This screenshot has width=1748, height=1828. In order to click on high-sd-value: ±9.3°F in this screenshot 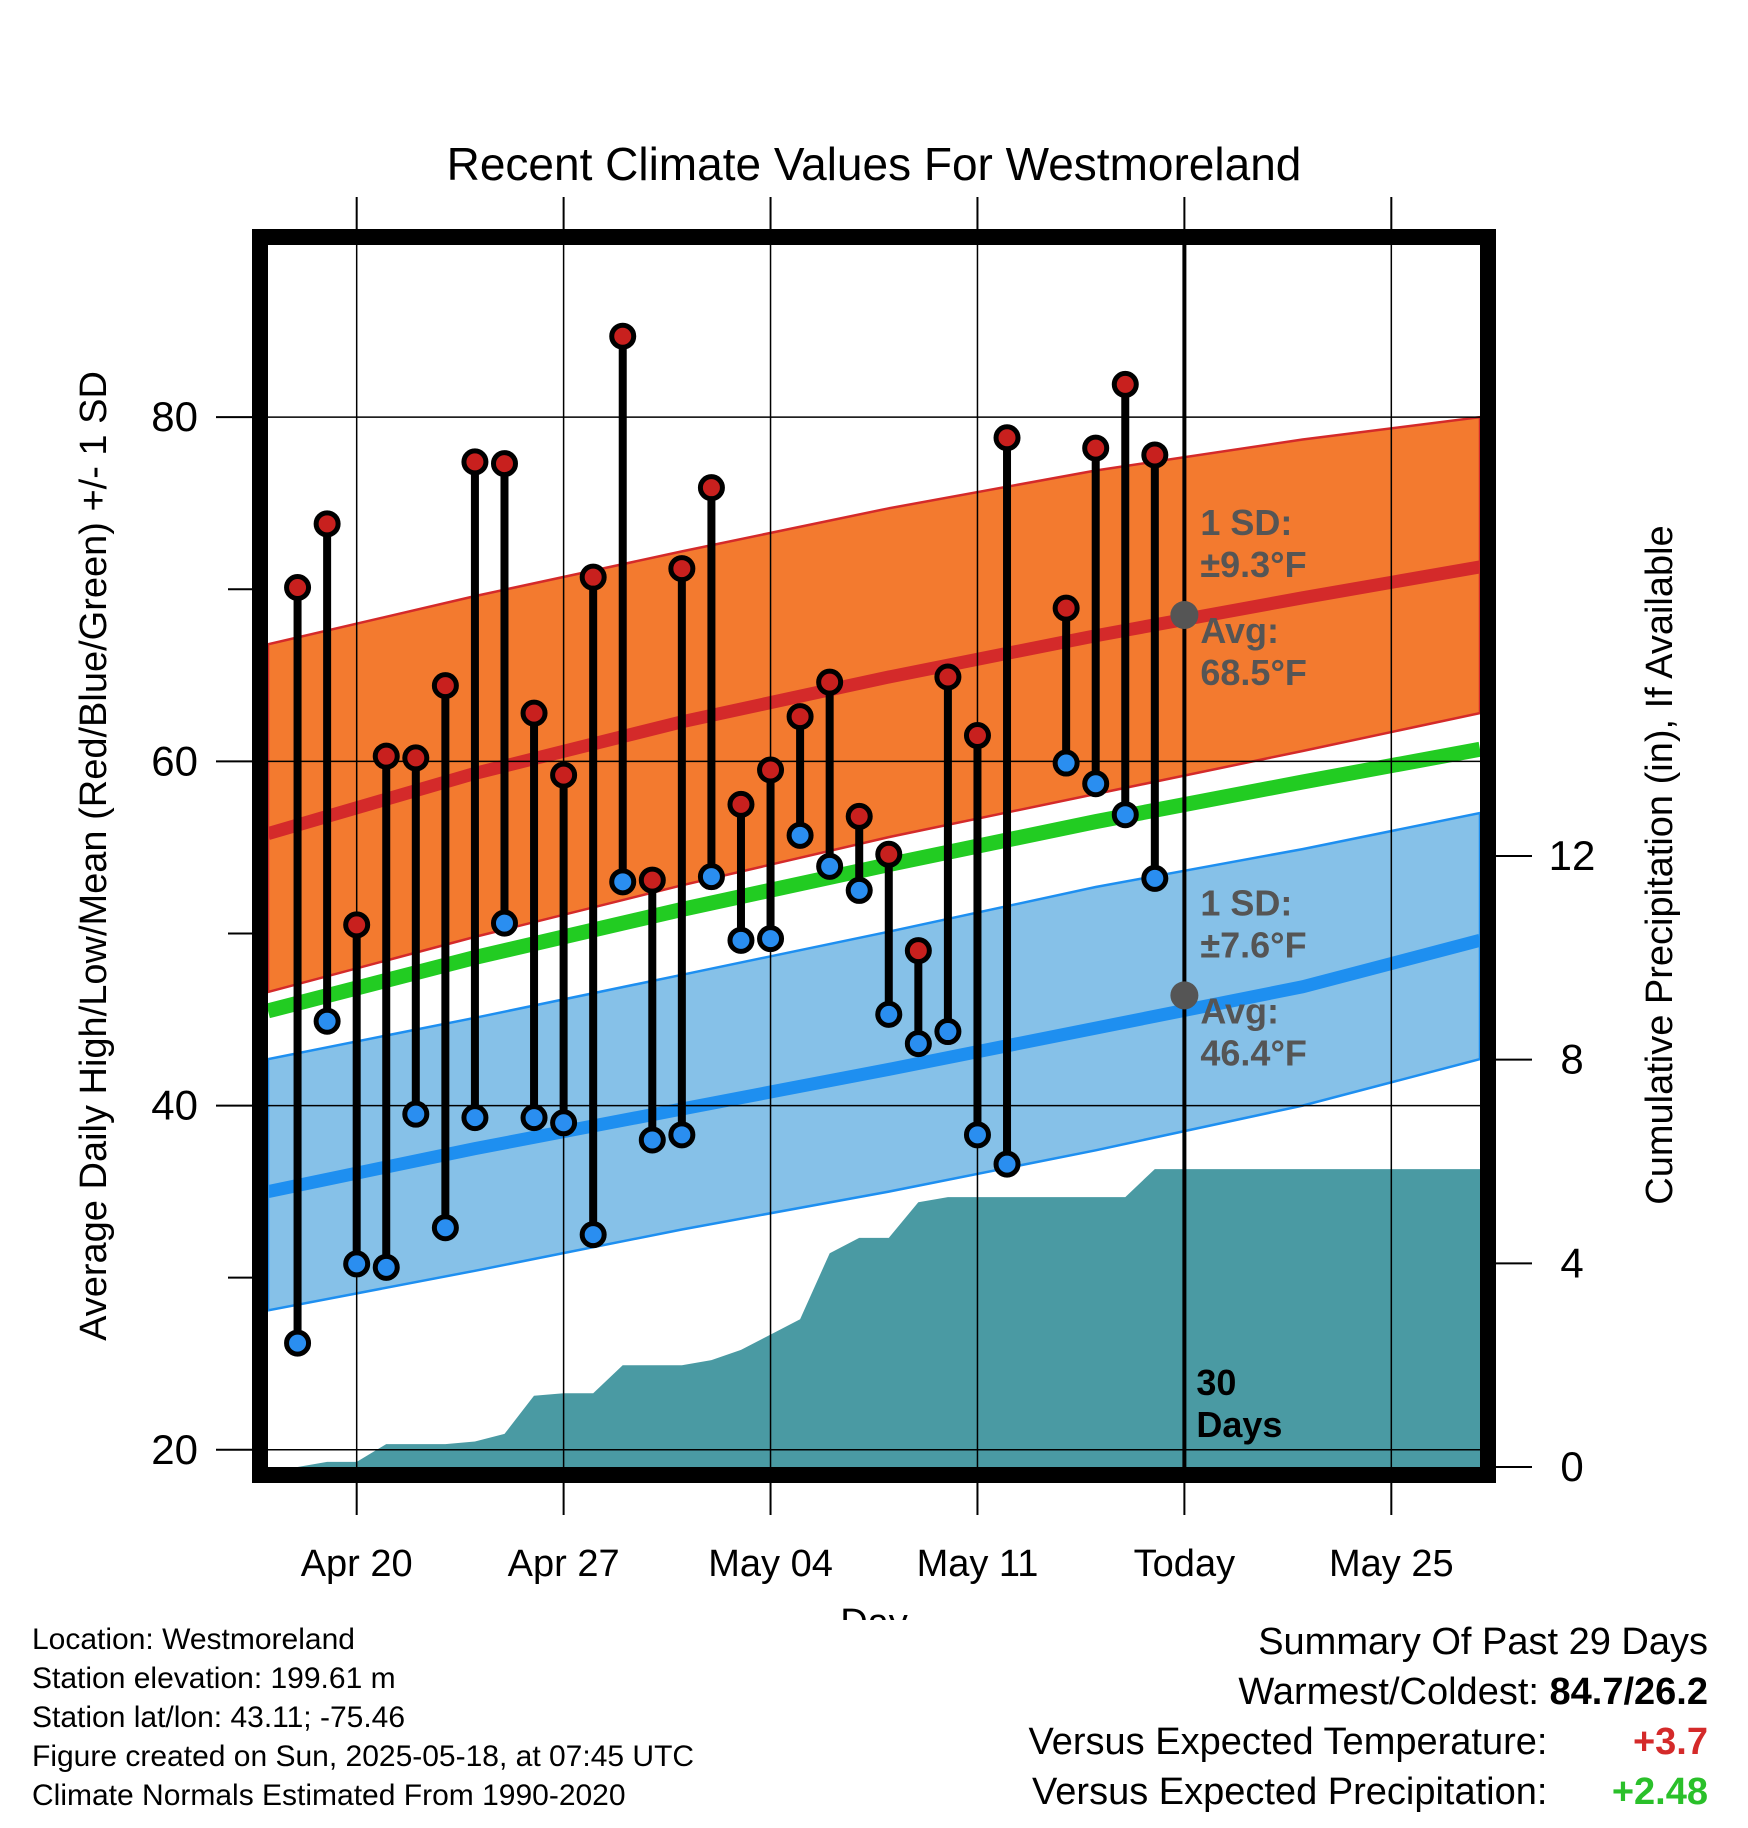, I will do `click(1253, 564)`.